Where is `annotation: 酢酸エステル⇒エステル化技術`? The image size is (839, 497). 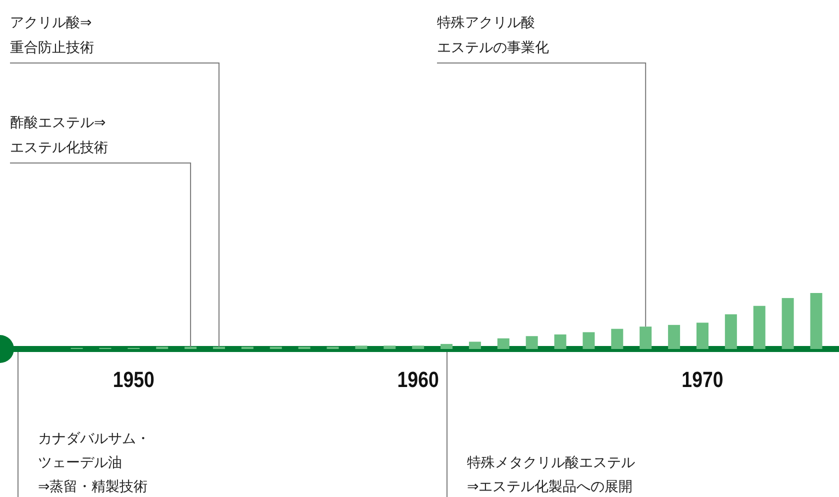
annotation: 酢酸エステル⇒エステル化技術 is located at coordinates (59, 135).